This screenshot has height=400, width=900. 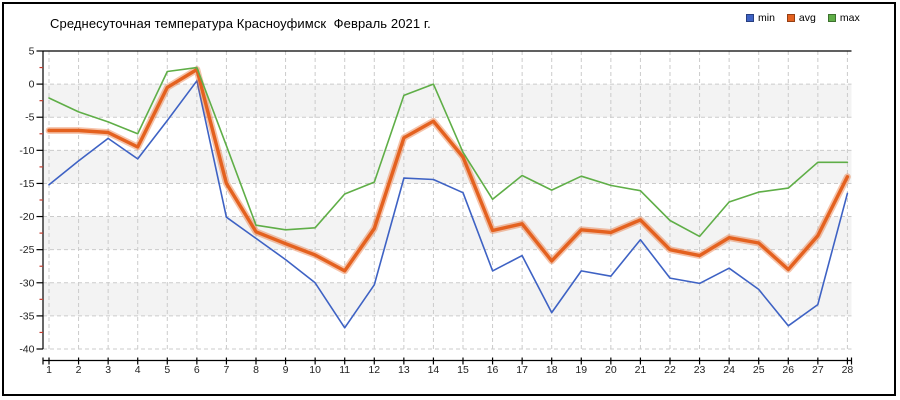 I want to click on legend-swatch-min, so click(x=750, y=18).